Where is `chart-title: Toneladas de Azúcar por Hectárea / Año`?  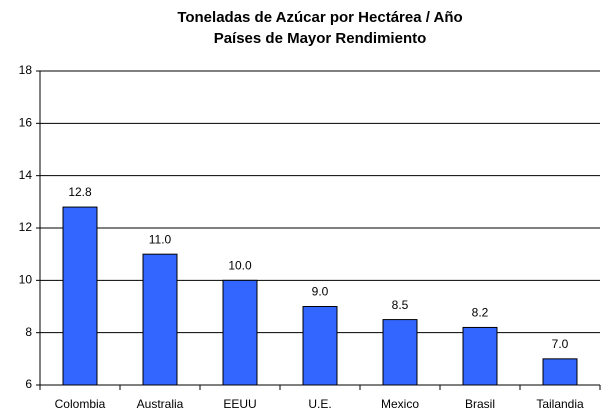 chart-title: Toneladas de Azúcar por Hectárea / Año is located at coordinates (319, 17).